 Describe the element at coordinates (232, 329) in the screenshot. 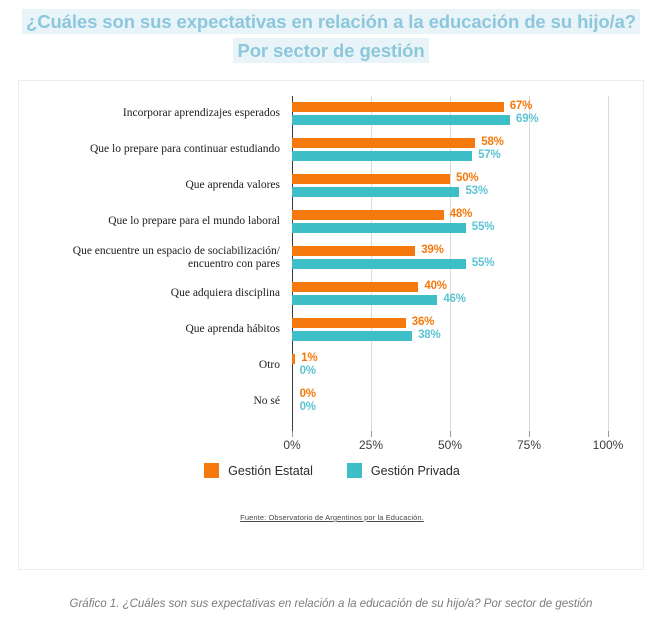

I see `category-label: Que aprenda hábitos` at that location.